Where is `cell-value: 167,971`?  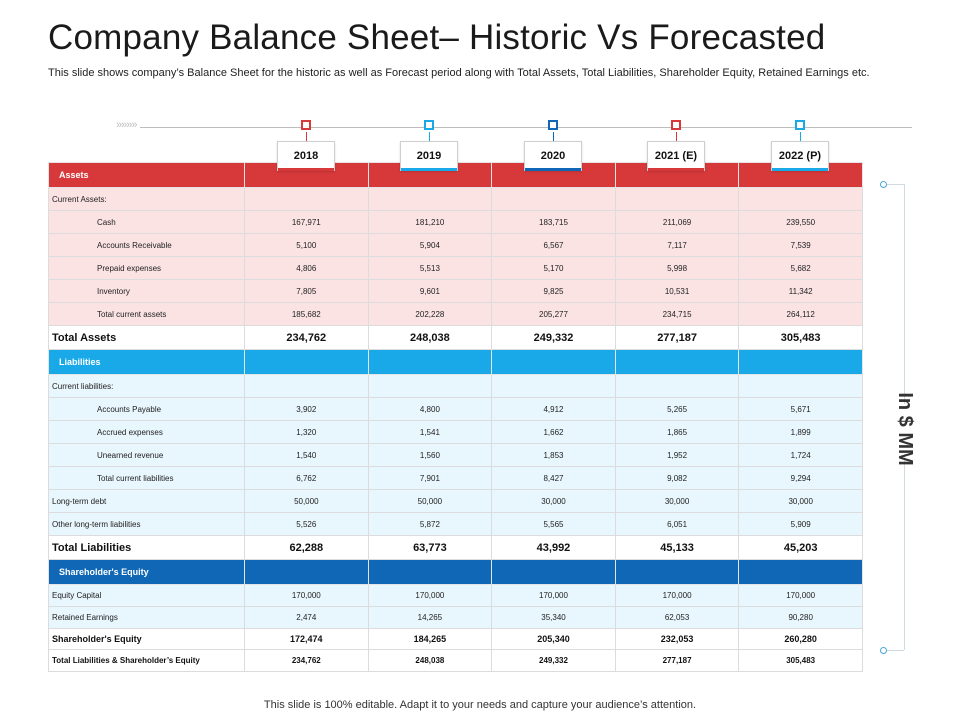 cell-value: 167,971 is located at coordinates (306, 222).